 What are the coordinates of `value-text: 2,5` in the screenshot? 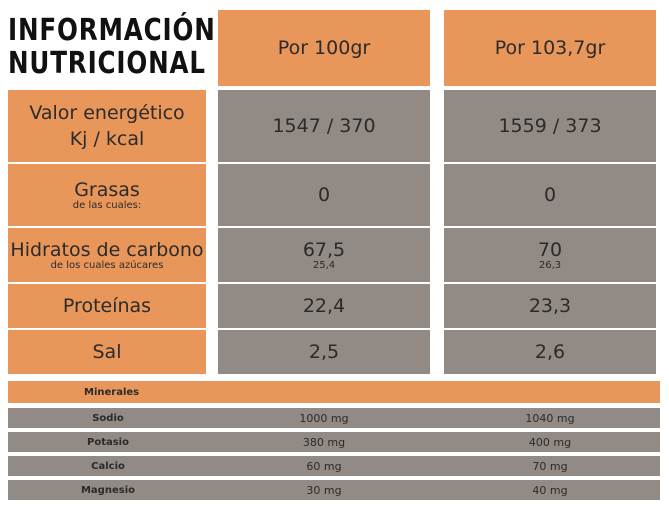 It's located at (324, 352).